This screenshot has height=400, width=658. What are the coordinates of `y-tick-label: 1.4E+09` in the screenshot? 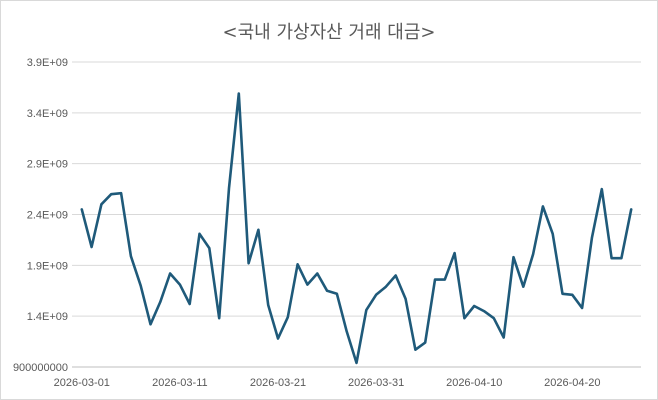 It's located at (47, 317).